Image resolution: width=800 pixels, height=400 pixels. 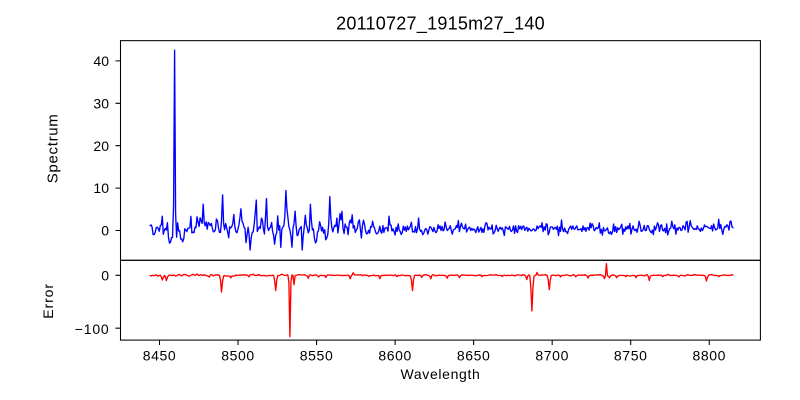 I want to click on svg-text: 20110727_1915m27_140, so click(x=440, y=24).